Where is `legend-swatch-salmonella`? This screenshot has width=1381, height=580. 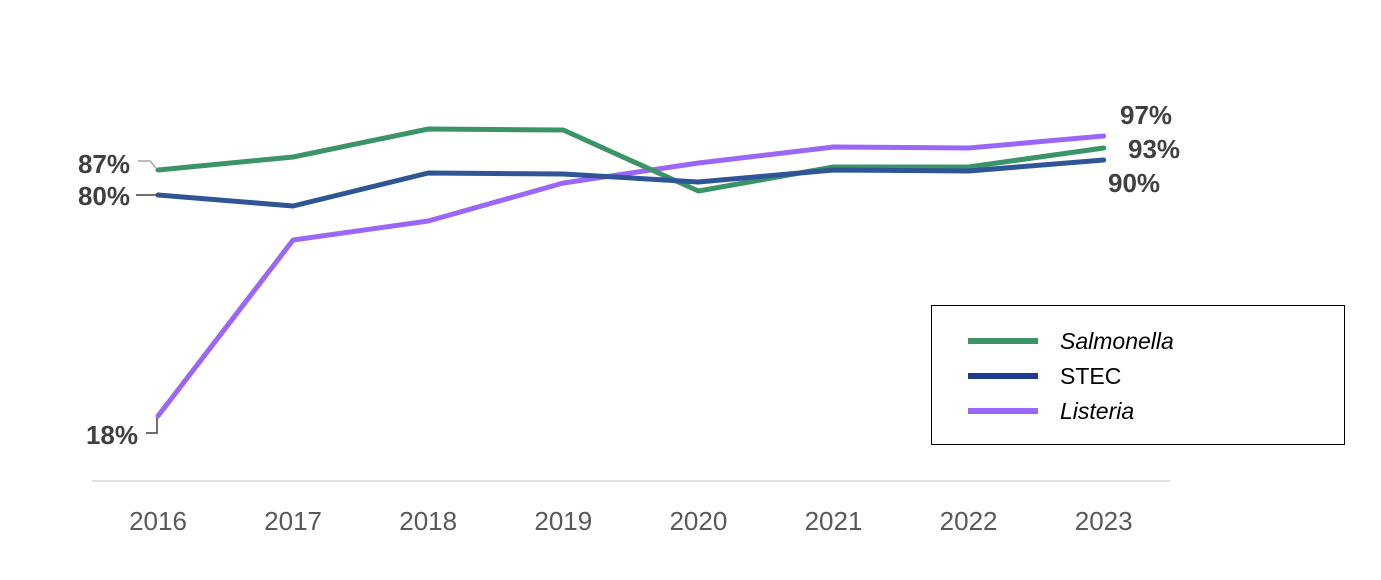
legend-swatch-salmonella is located at coordinates (1003, 341).